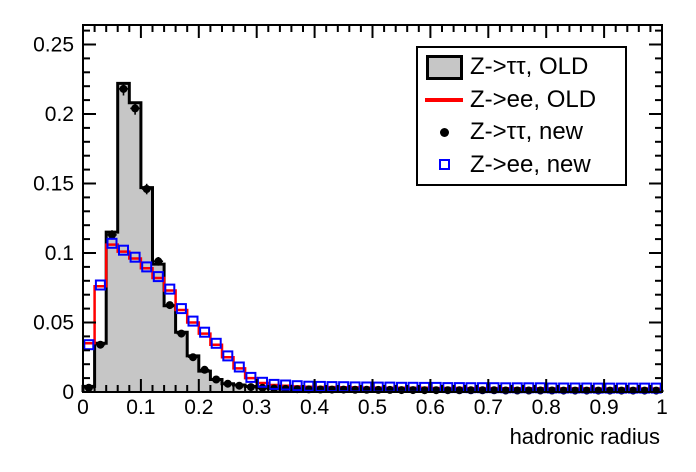 This screenshot has height=472, width=696. Describe the element at coordinates (546, 407) in the screenshot. I see `x-tick-label: 0.8` at that location.